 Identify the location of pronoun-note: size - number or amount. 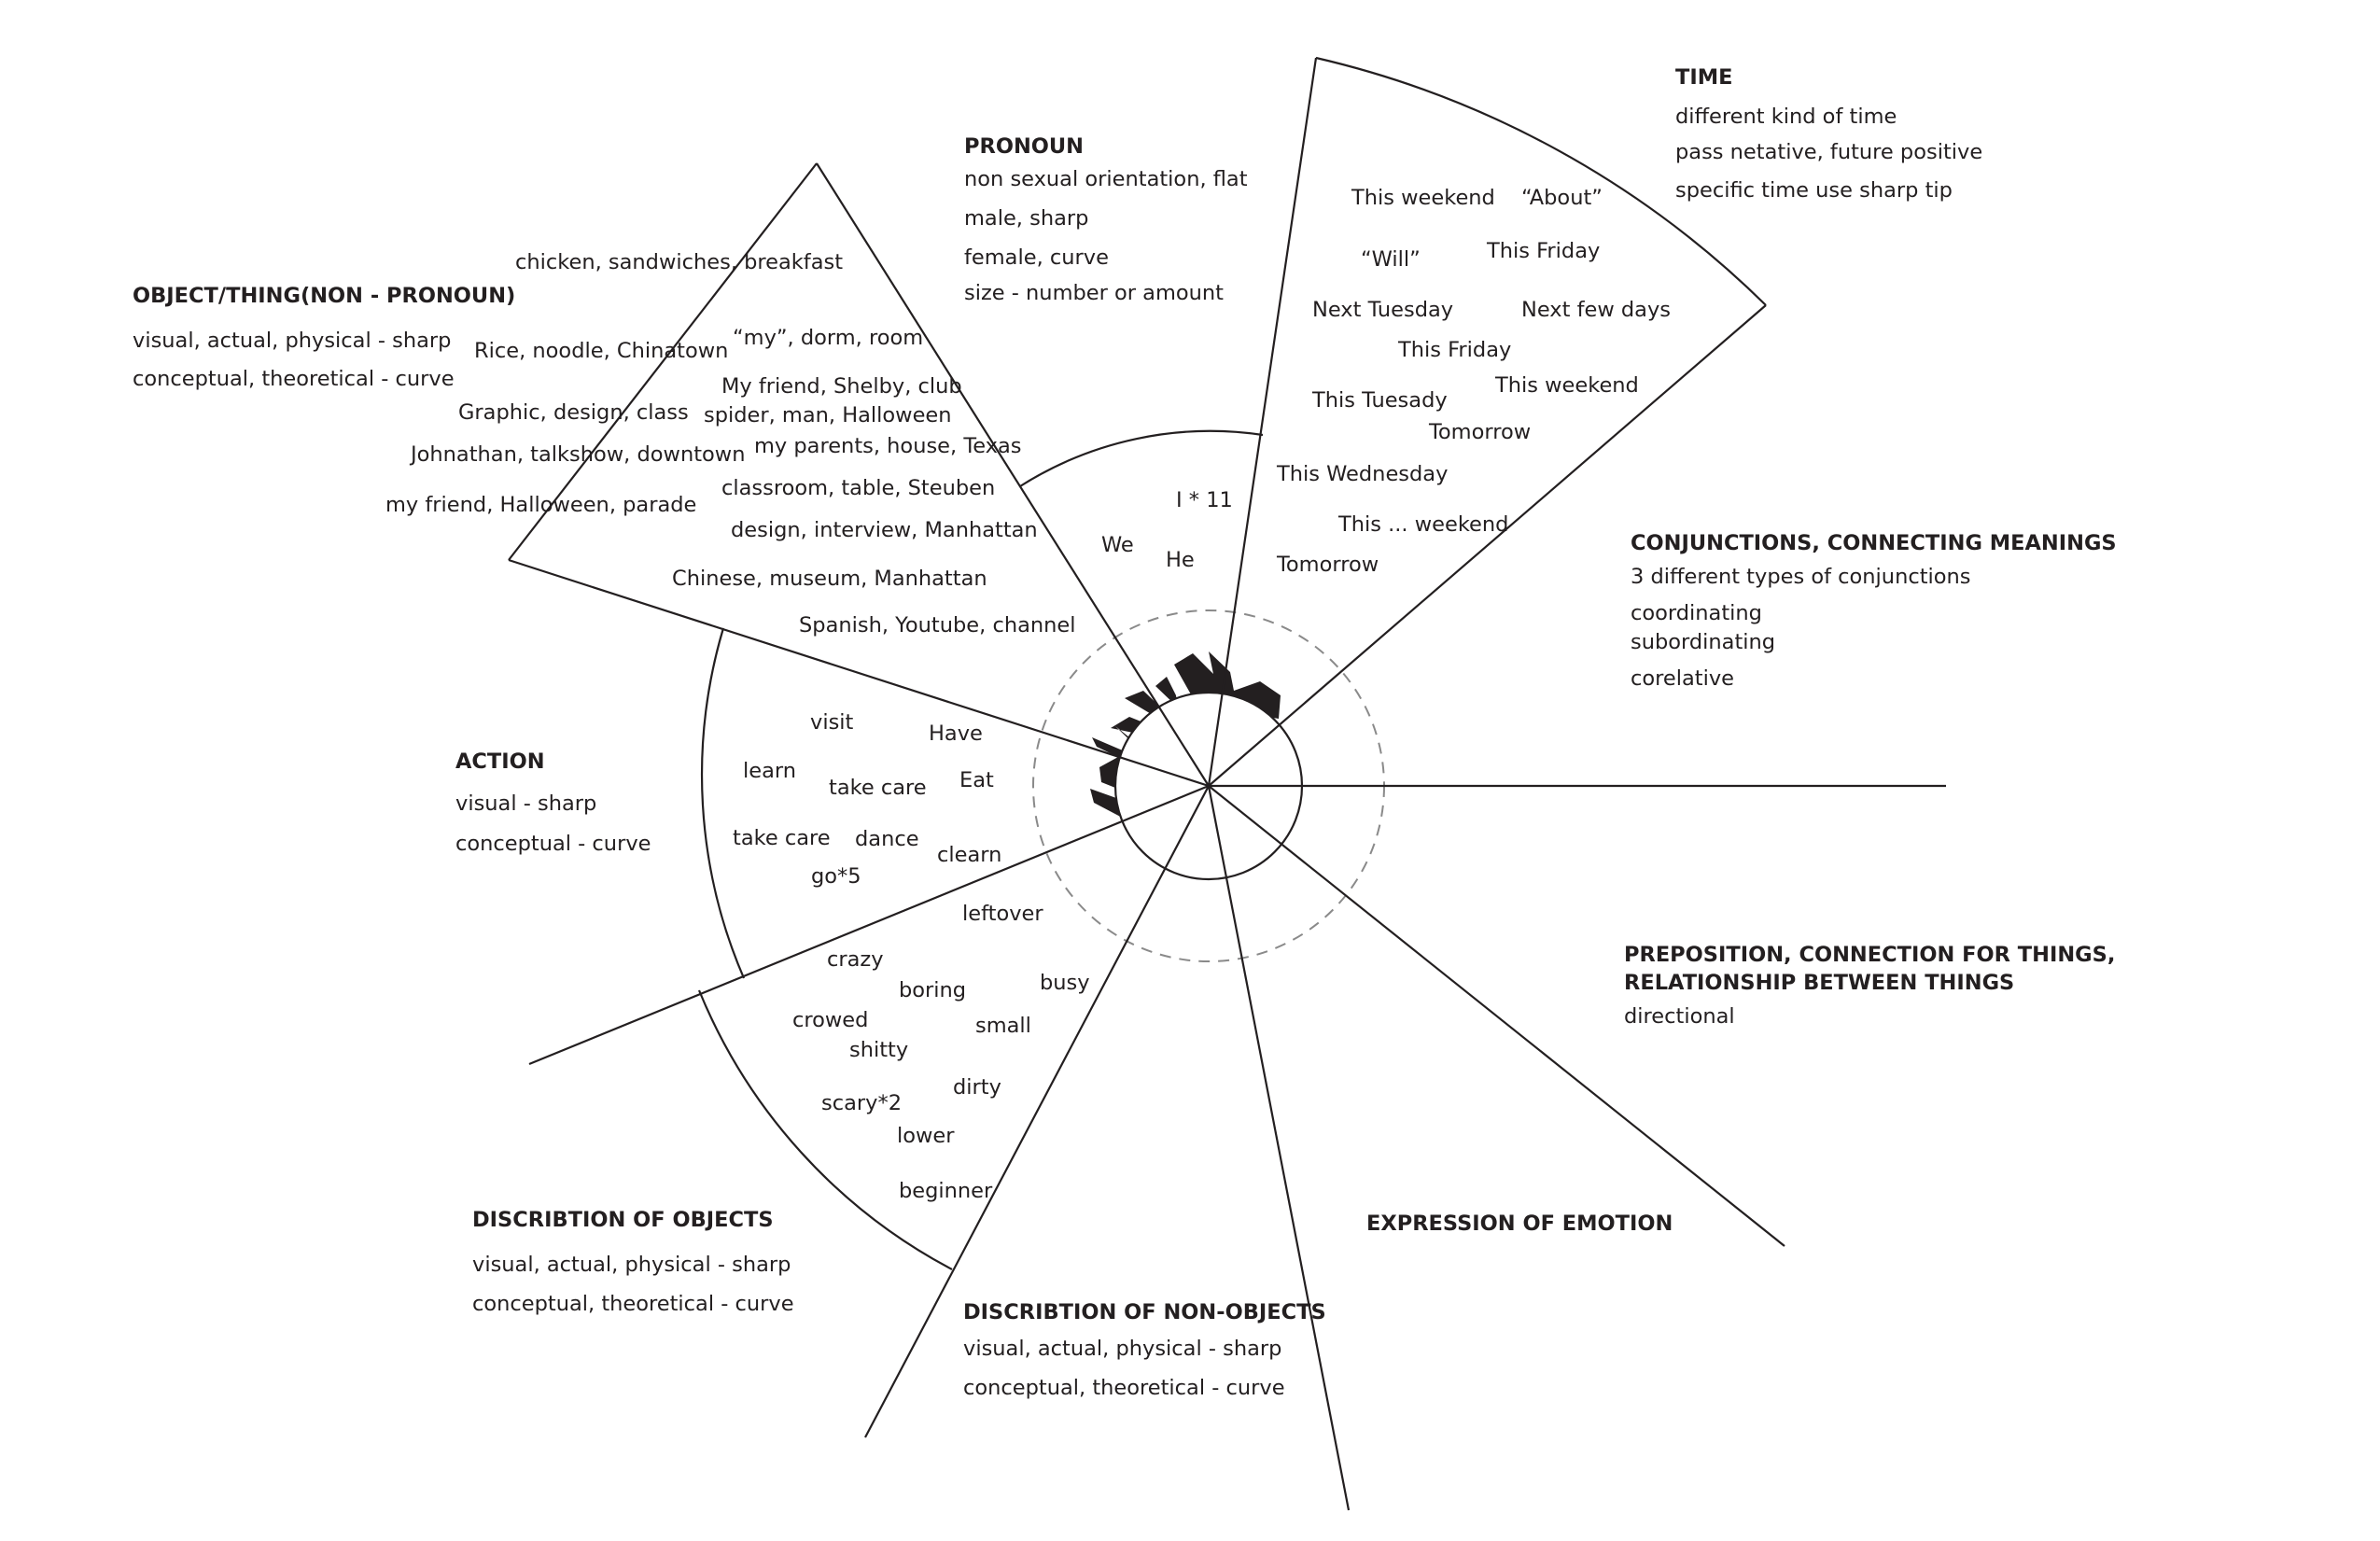
(1094, 293).